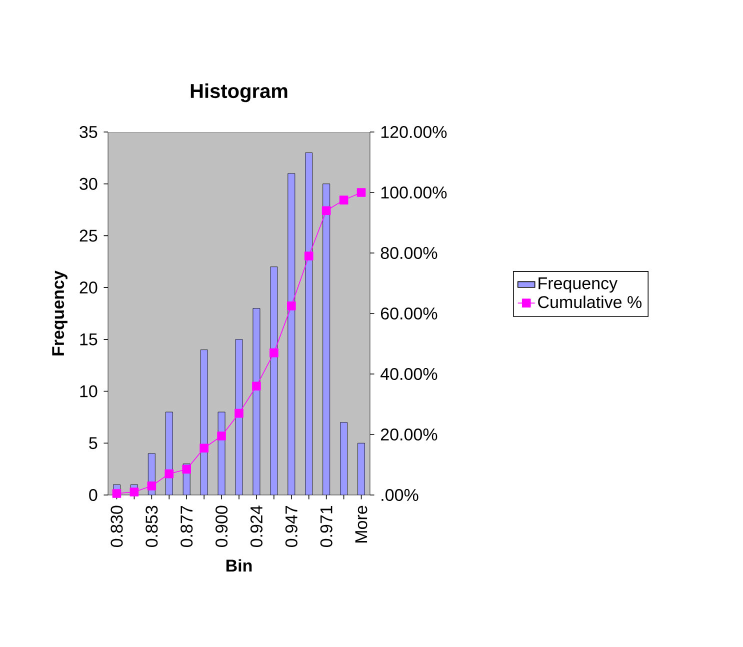 The width and height of the screenshot is (743, 647). What do you see at coordinates (239, 565) in the screenshot?
I see `x-axis-title: Bin` at bounding box center [239, 565].